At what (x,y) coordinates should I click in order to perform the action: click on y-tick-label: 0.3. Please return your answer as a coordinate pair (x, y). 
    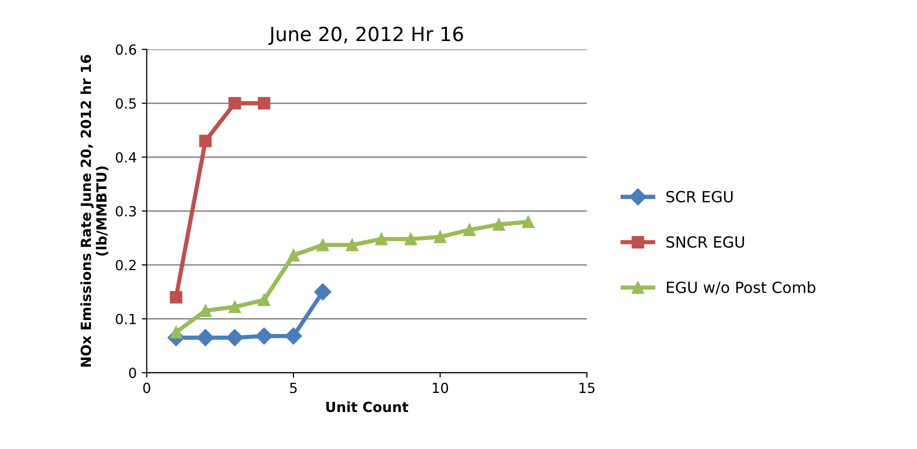
    Looking at the image, I should click on (126, 211).